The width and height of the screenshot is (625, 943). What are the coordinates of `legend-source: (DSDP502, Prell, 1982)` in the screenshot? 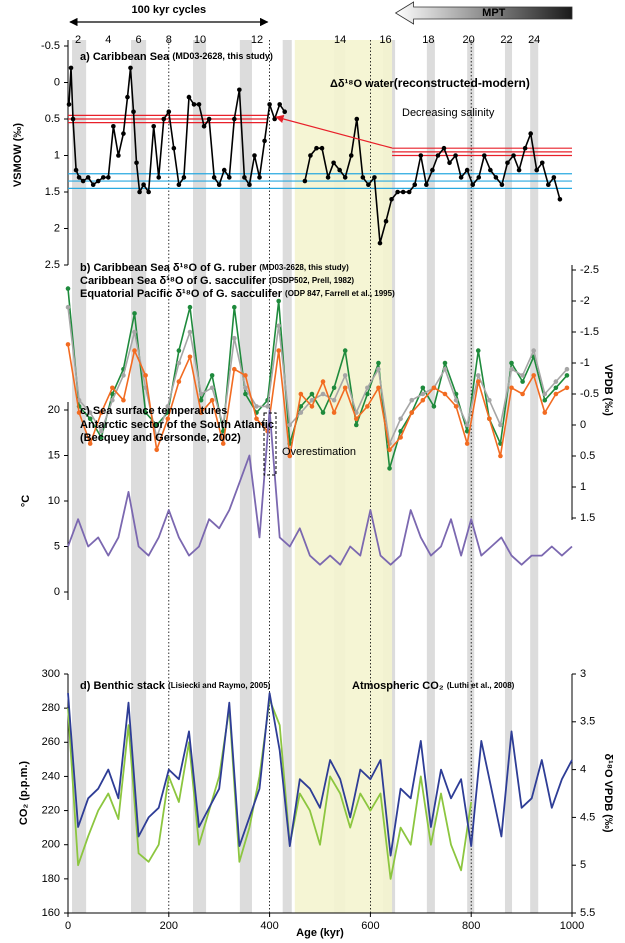 It's located at (311, 280).